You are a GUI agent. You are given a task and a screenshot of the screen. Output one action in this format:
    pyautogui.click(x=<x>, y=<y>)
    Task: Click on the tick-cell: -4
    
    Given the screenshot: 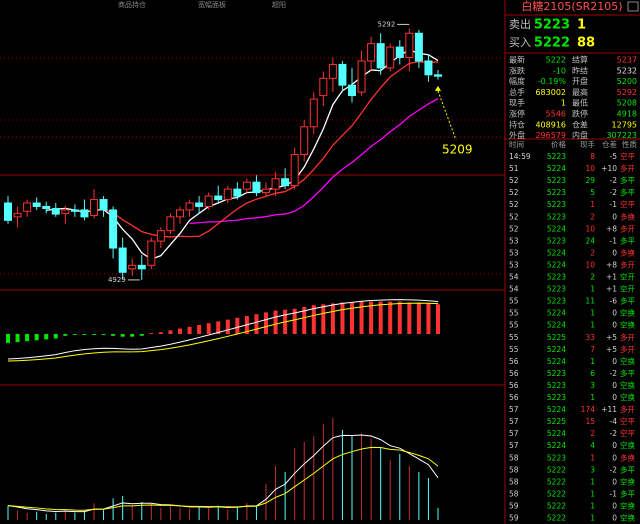 What is the action you would take?
    pyautogui.click(x=614, y=421)
    